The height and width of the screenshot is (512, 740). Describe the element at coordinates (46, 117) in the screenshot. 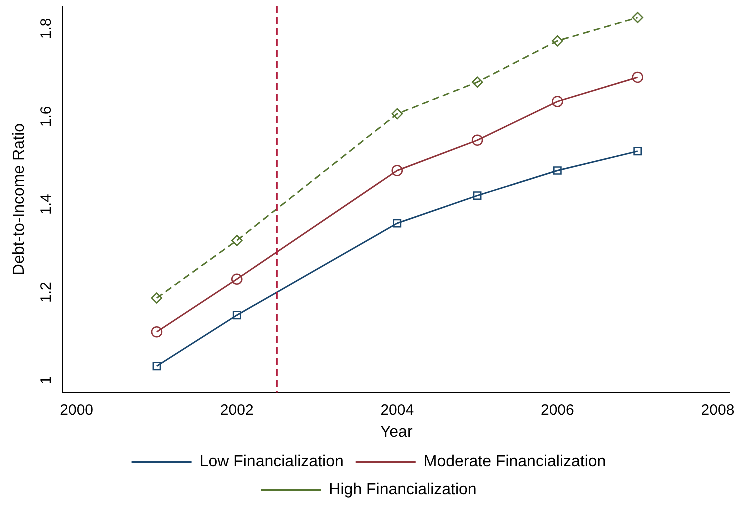

I see `y-tick-label: 1.6` at that location.